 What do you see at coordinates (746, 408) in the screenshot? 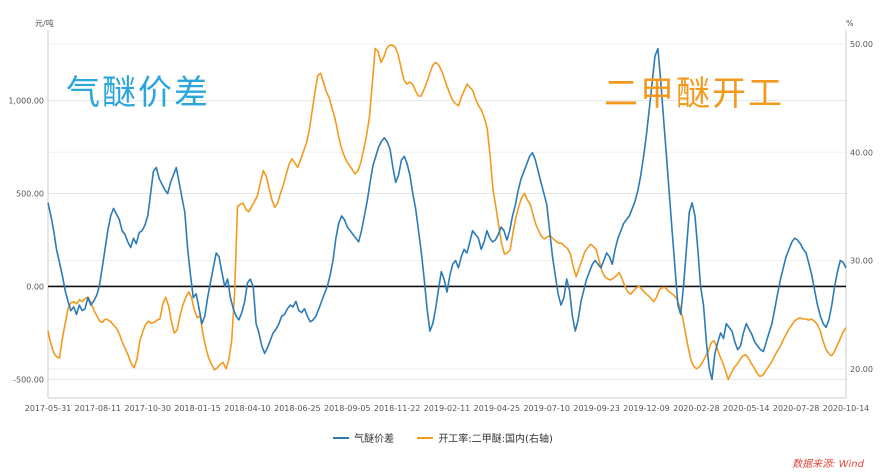
I see `x-tick-label-14: 2020-05-14` at bounding box center [746, 408].